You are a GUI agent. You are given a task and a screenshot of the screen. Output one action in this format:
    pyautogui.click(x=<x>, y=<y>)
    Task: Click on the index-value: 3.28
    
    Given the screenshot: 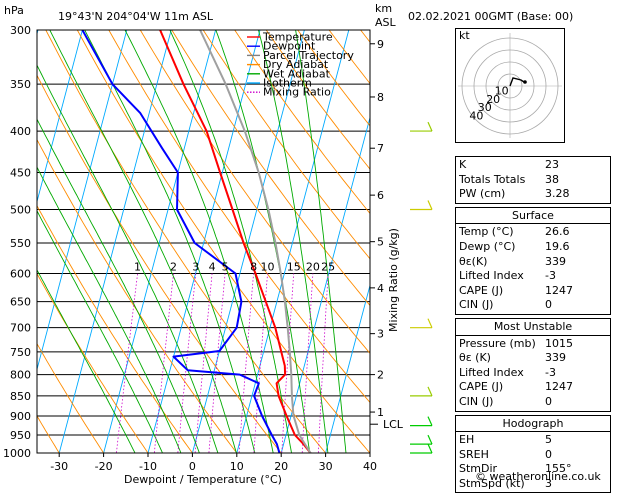 What is the action you would take?
    pyautogui.click(x=576, y=194)
    